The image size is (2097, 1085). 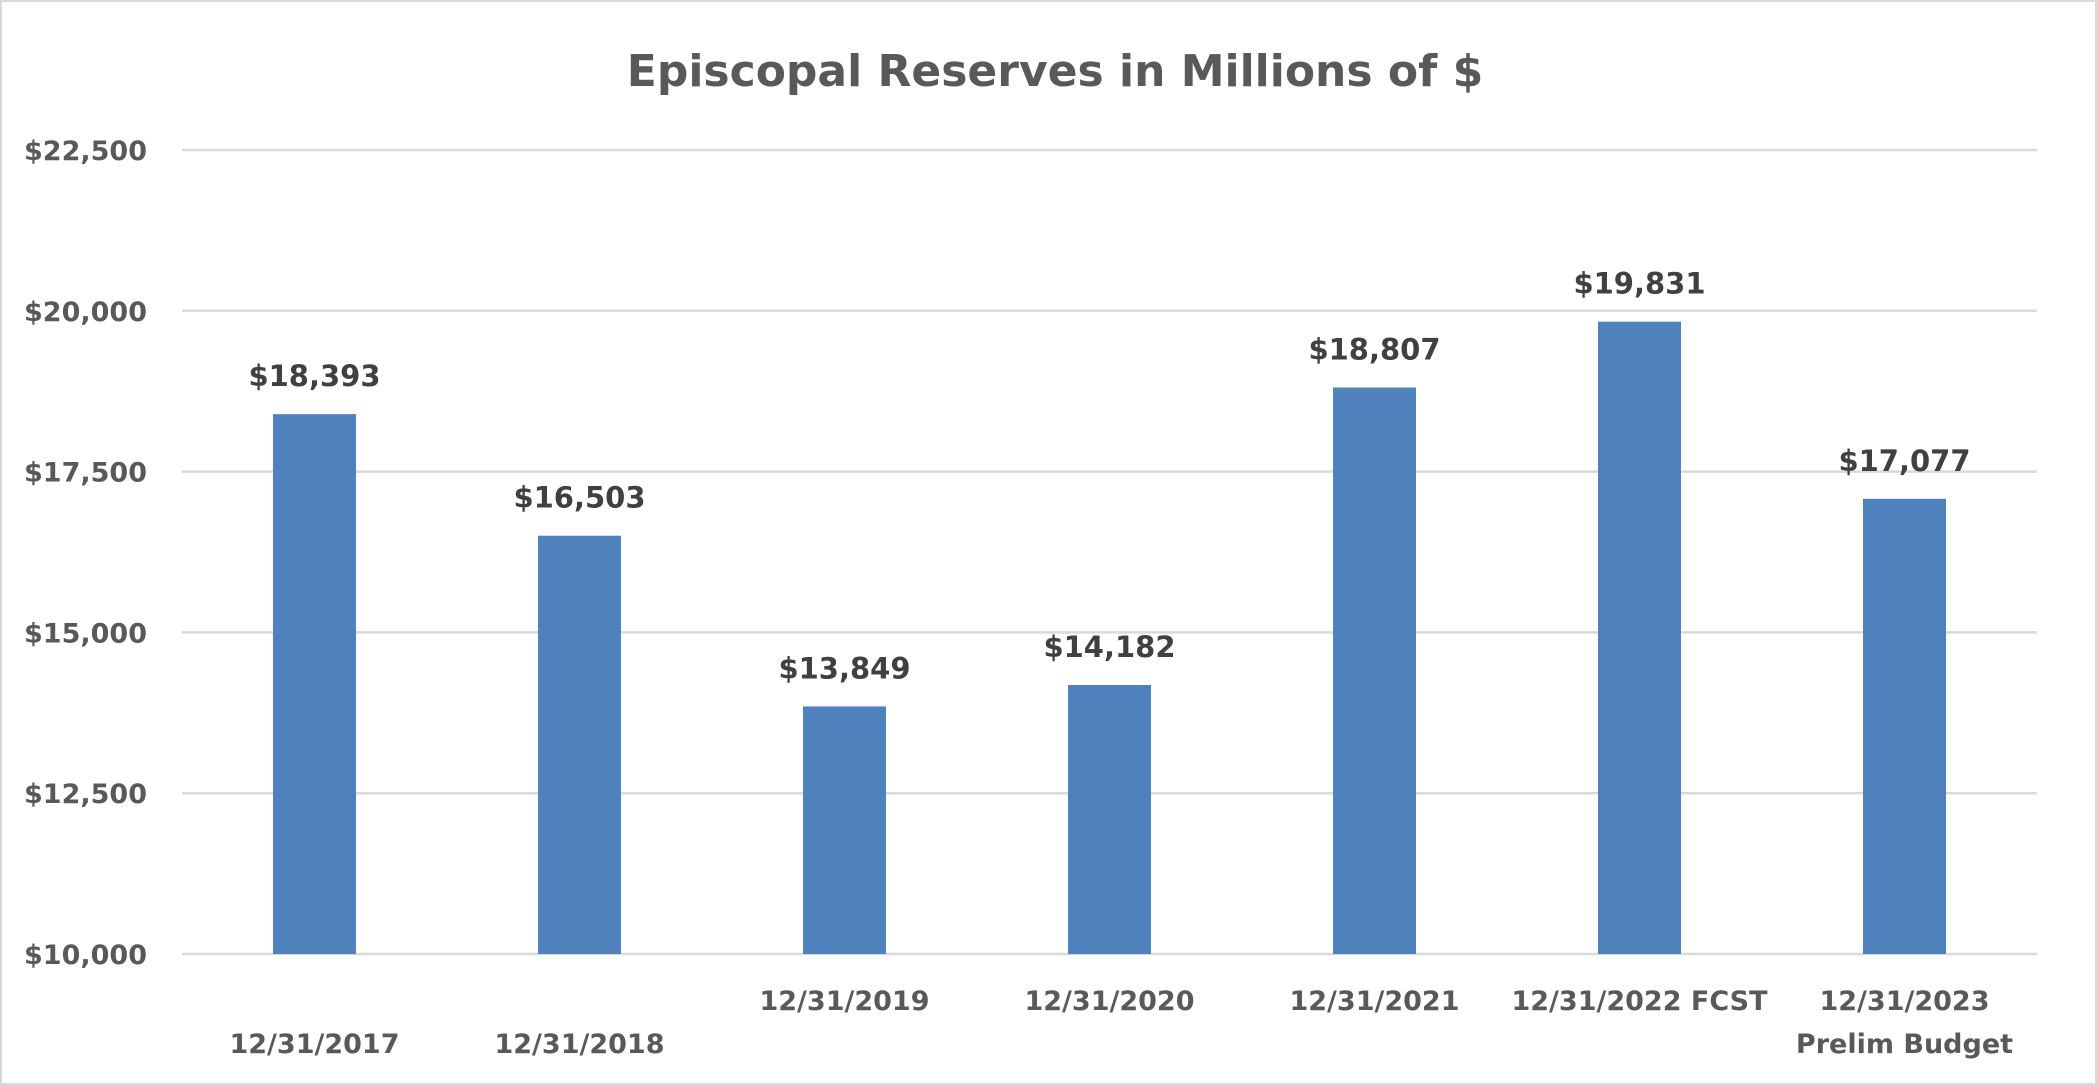 I want to click on data-label: $19,831, so click(x=1639, y=284).